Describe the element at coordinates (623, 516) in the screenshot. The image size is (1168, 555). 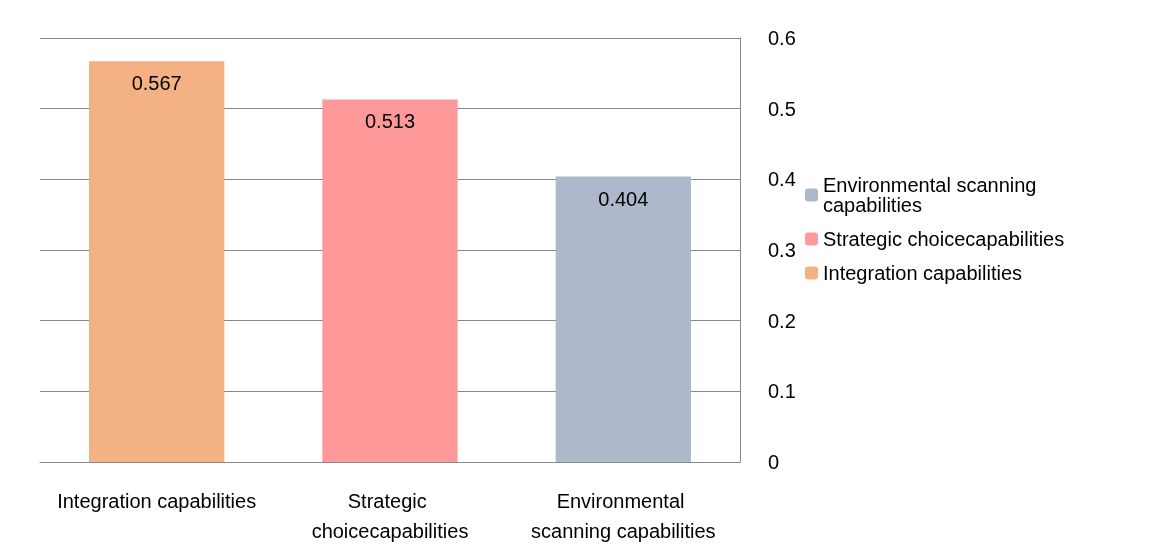
I see `x-tick-label: Environmental scanning capabilities` at that location.